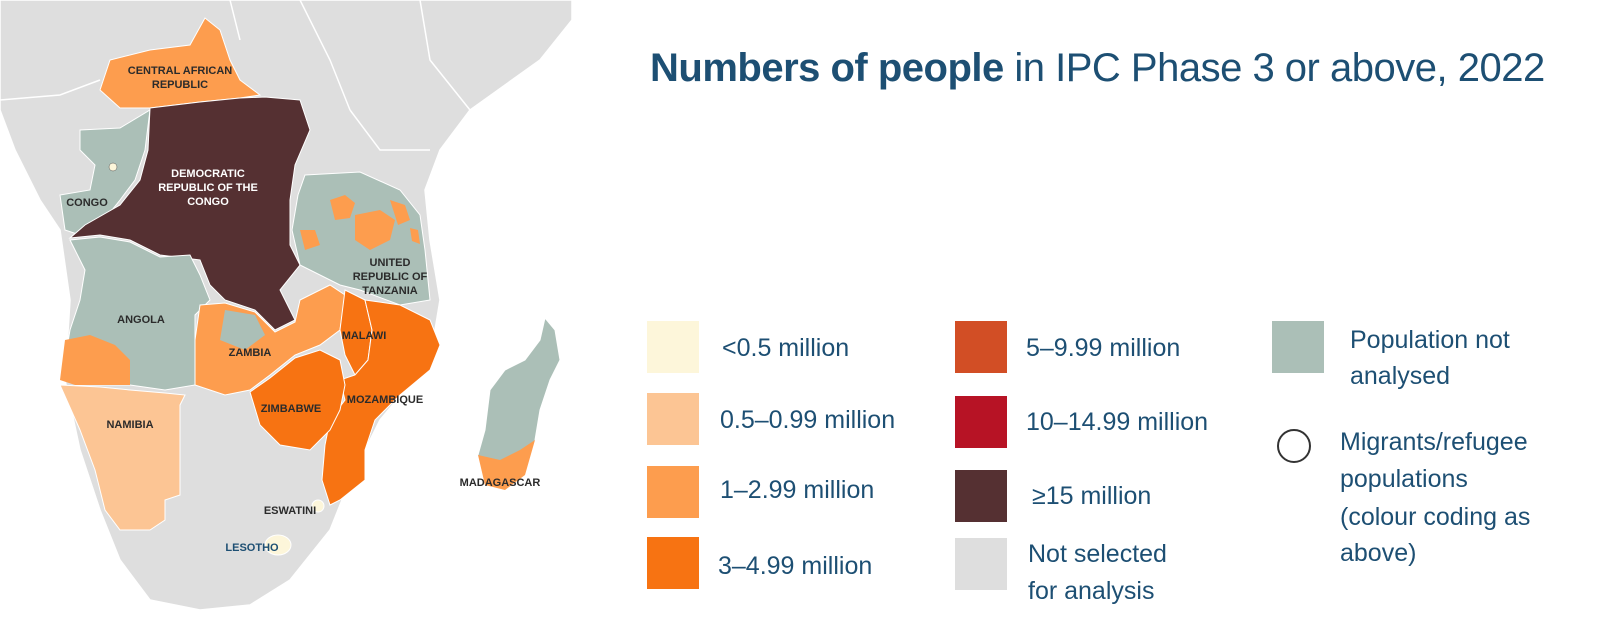 Image resolution: width=1600 pixels, height=631 pixels. I want to click on legend-swatch-not-selected, so click(981, 564).